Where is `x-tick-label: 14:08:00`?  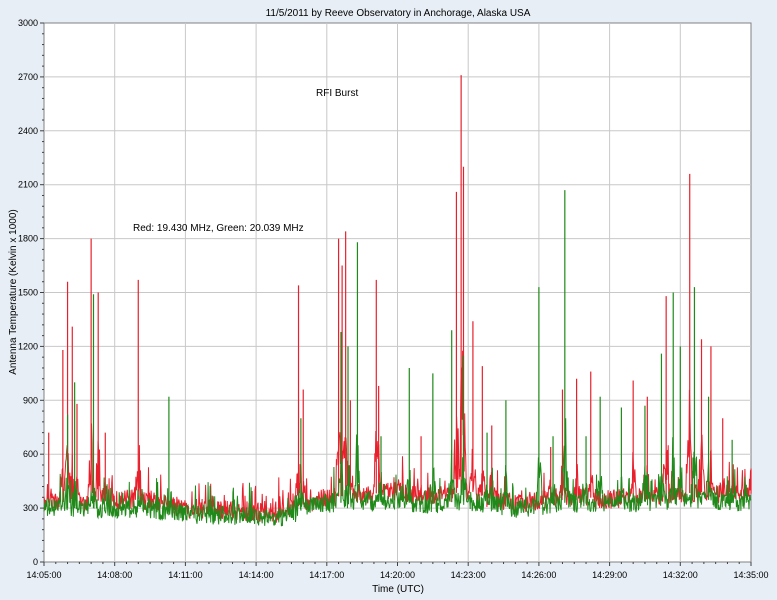 x-tick-label: 14:08:00 is located at coordinates (114, 575).